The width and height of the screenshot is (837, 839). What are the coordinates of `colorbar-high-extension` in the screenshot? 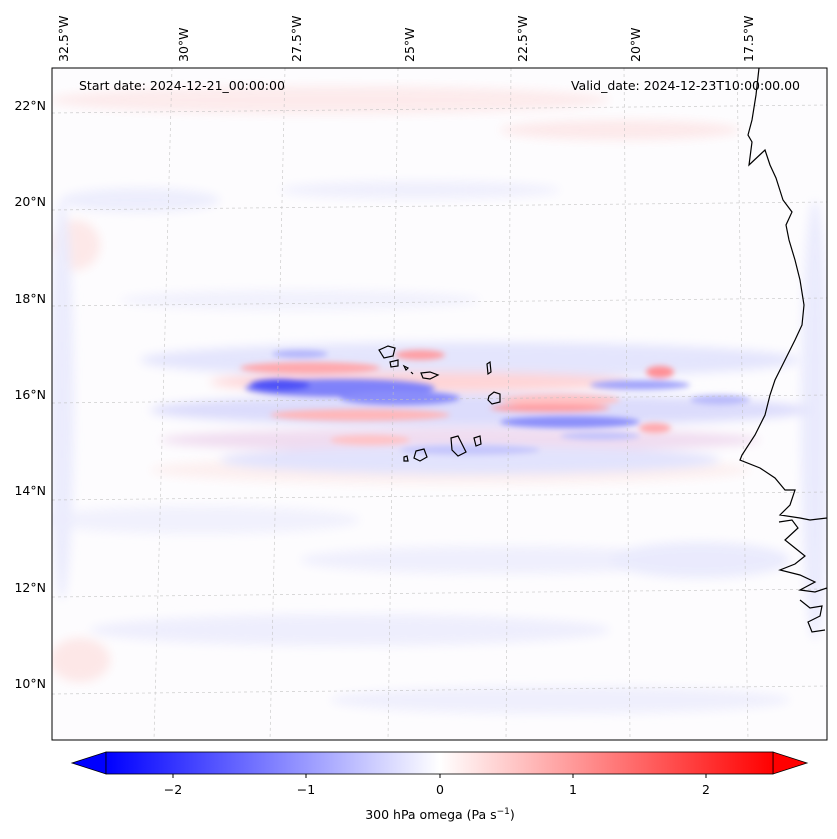 It's located at (790, 763).